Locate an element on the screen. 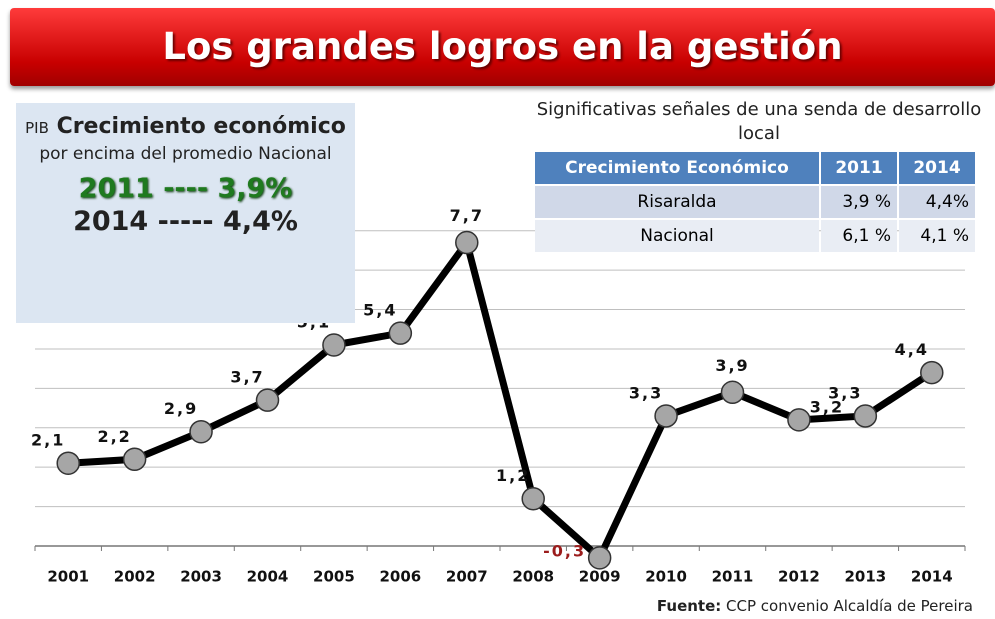 This screenshot has width=995, height=619. cell: 3,9 % is located at coordinates (859, 202).